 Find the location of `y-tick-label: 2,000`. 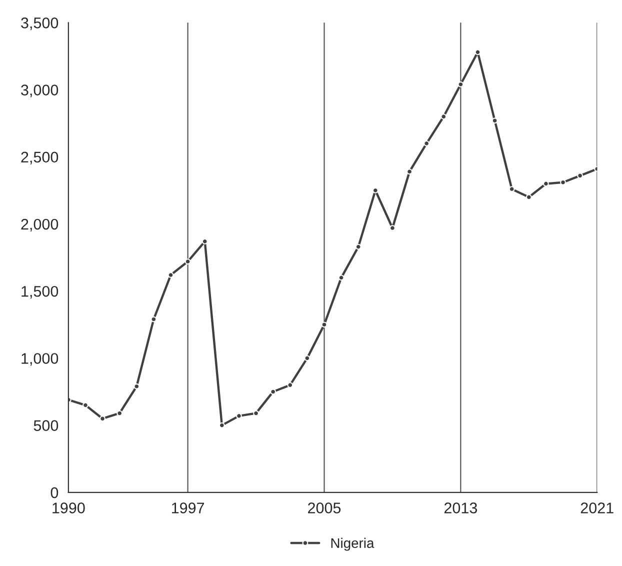

y-tick-label: 2,000 is located at coordinates (39, 225).